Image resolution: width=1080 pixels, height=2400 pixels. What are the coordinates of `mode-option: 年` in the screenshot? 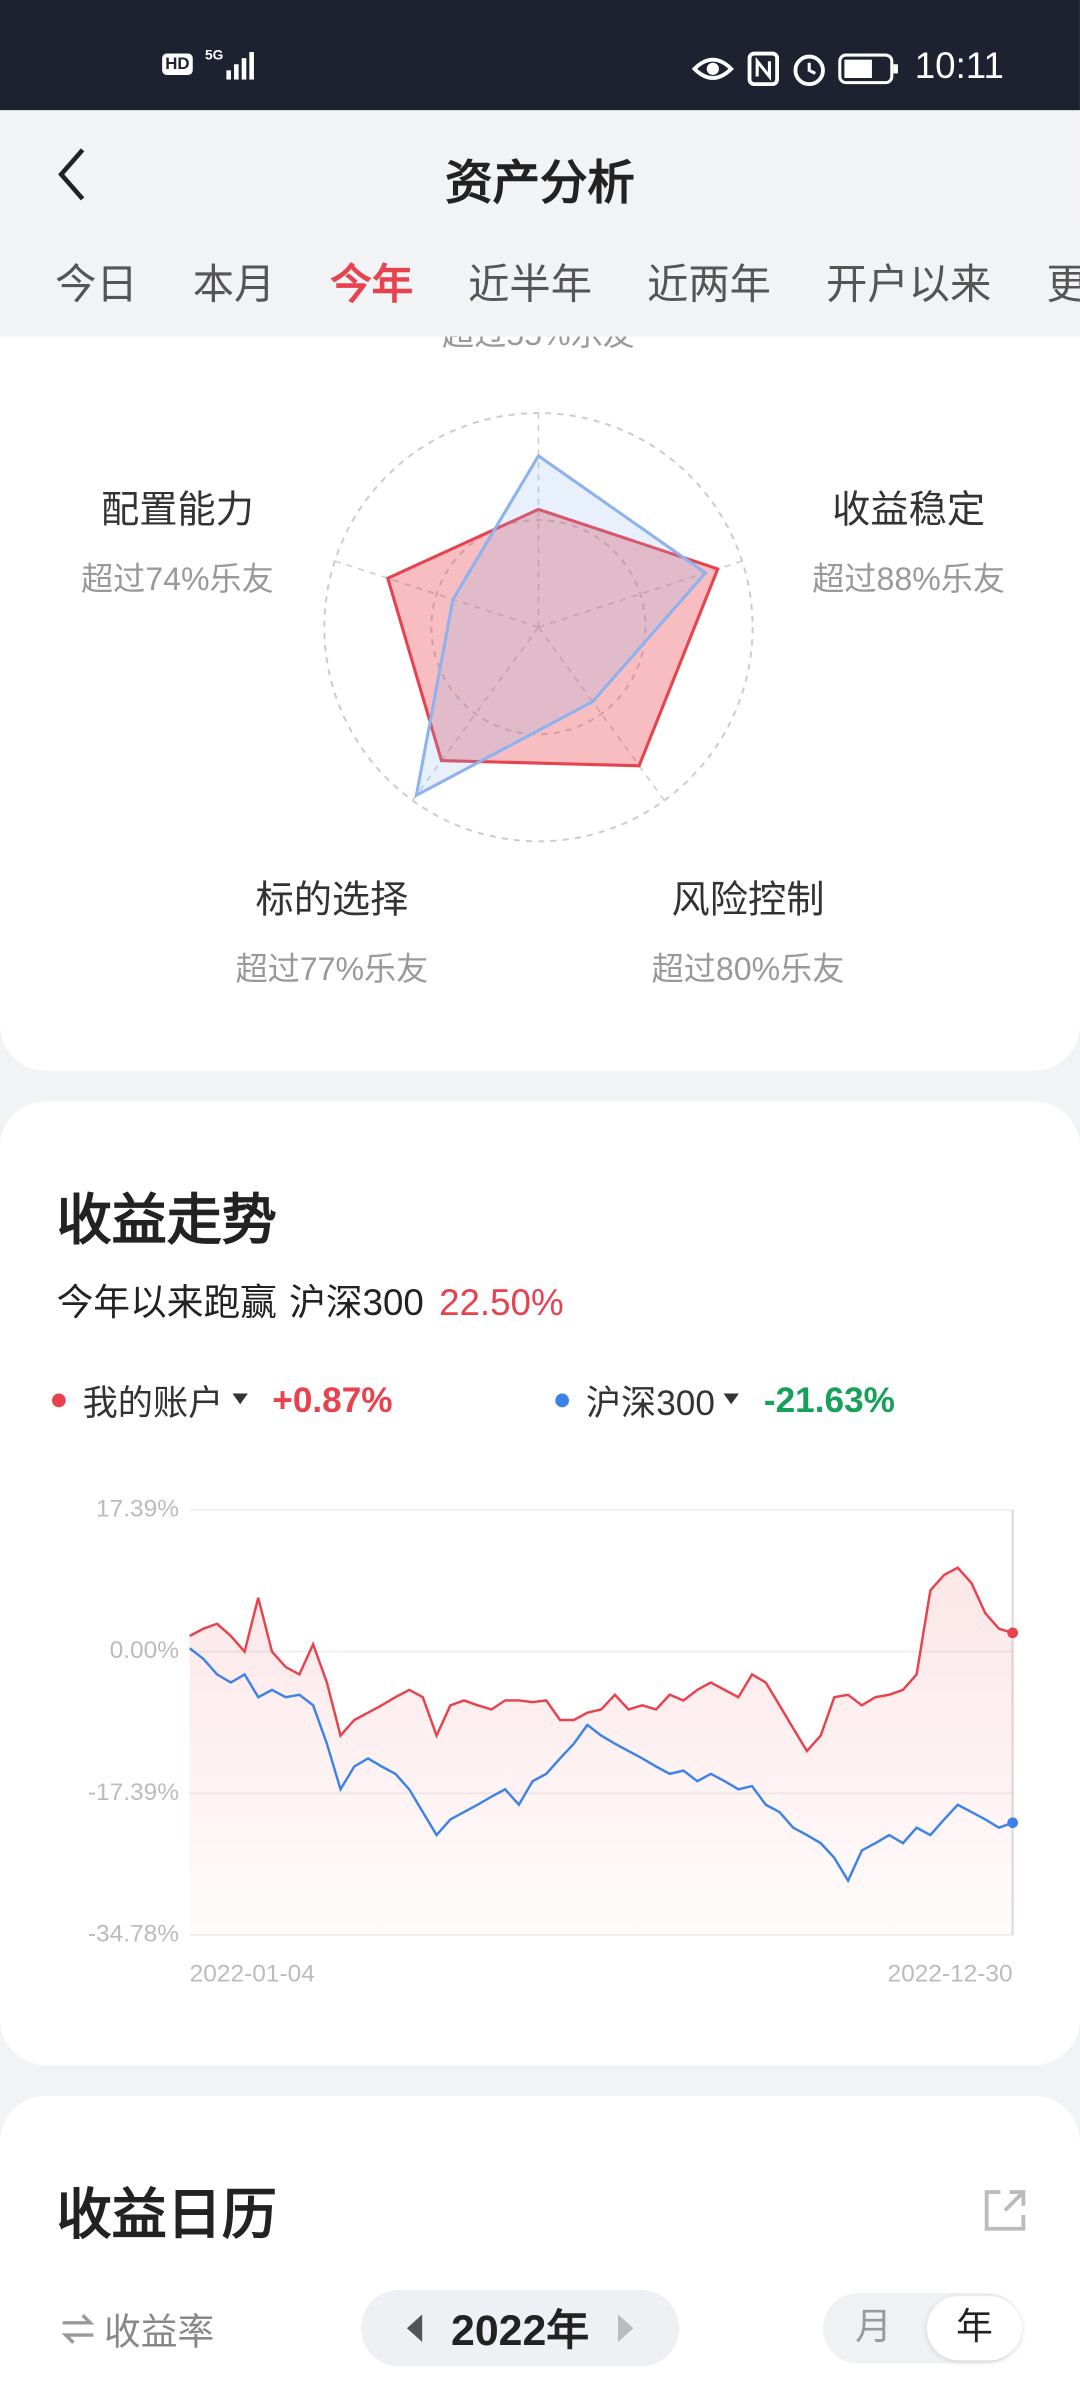 It's located at (974, 2328).